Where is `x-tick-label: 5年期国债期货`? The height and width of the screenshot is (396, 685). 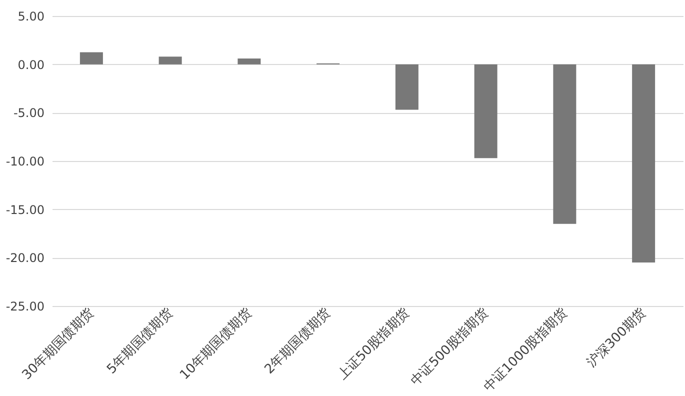
x-tick-label: 5年期国债期货 is located at coordinates (140, 342).